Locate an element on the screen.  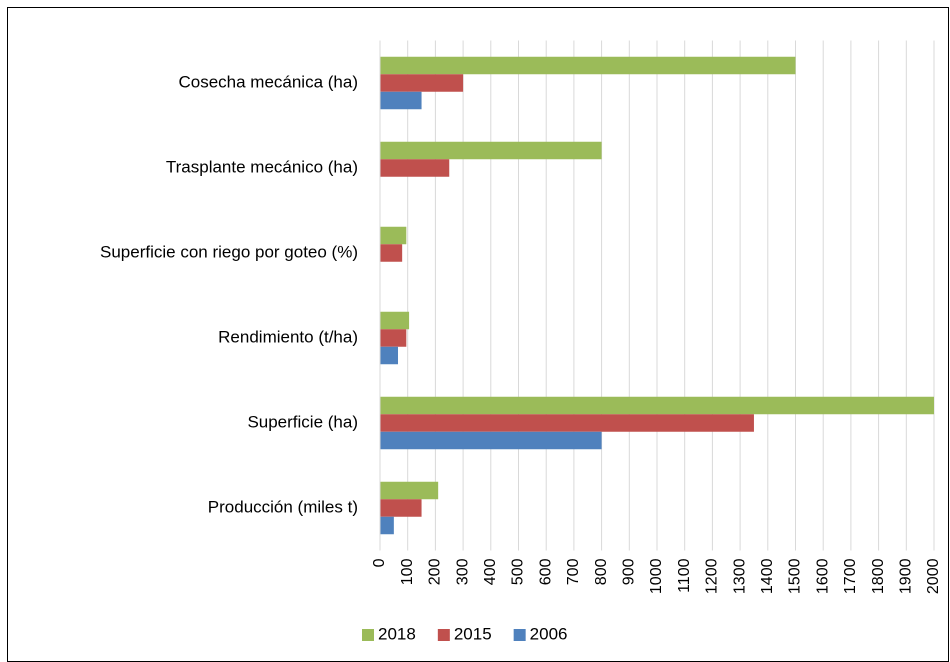
x-tick-label: 200 is located at coordinates (435, 571).